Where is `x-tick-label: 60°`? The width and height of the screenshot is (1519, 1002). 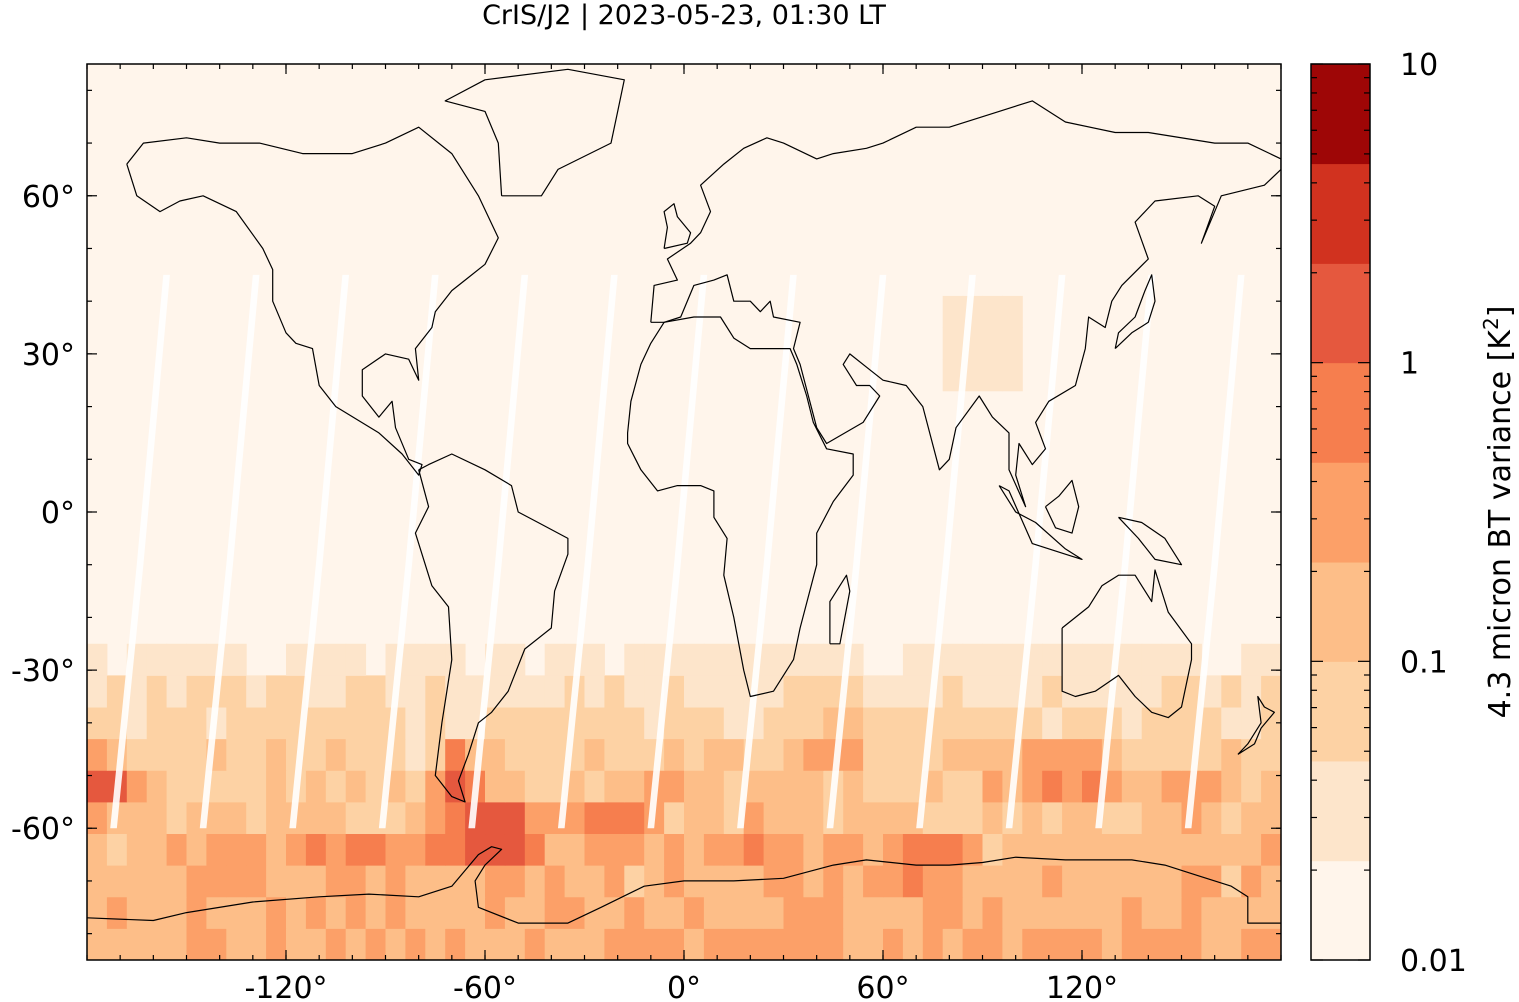
x-tick-label: 60° is located at coordinates (882, 986).